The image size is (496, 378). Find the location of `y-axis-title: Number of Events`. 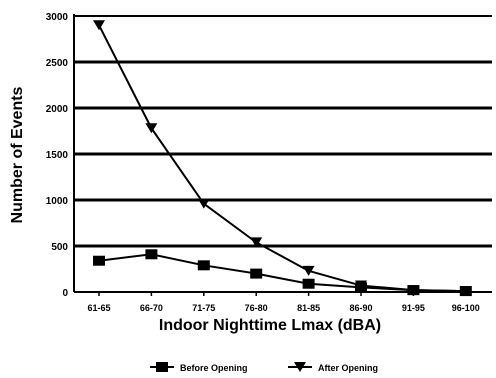

y-axis-title: Number of Events is located at coordinates (17, 154).